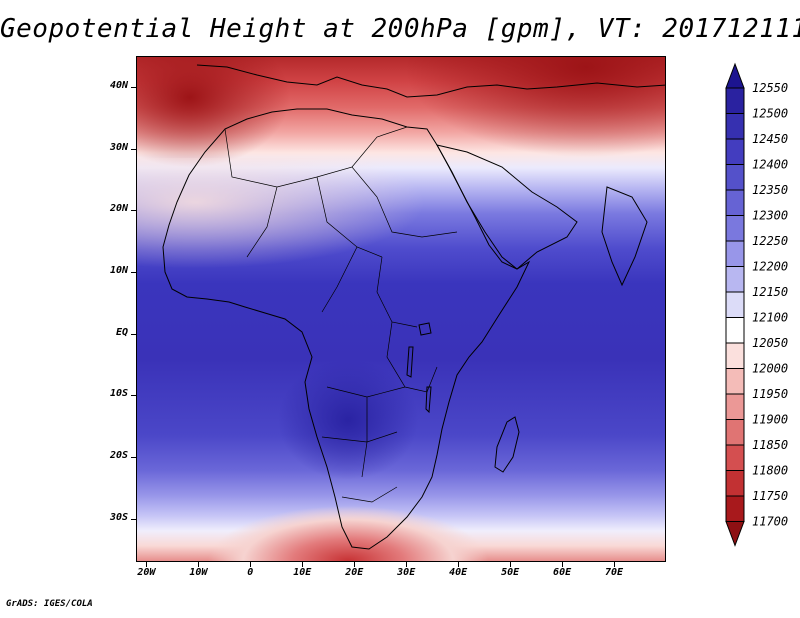 This screenshot has width=800, height=618. I want to click on lon-label: 40E, so click(458, 572).